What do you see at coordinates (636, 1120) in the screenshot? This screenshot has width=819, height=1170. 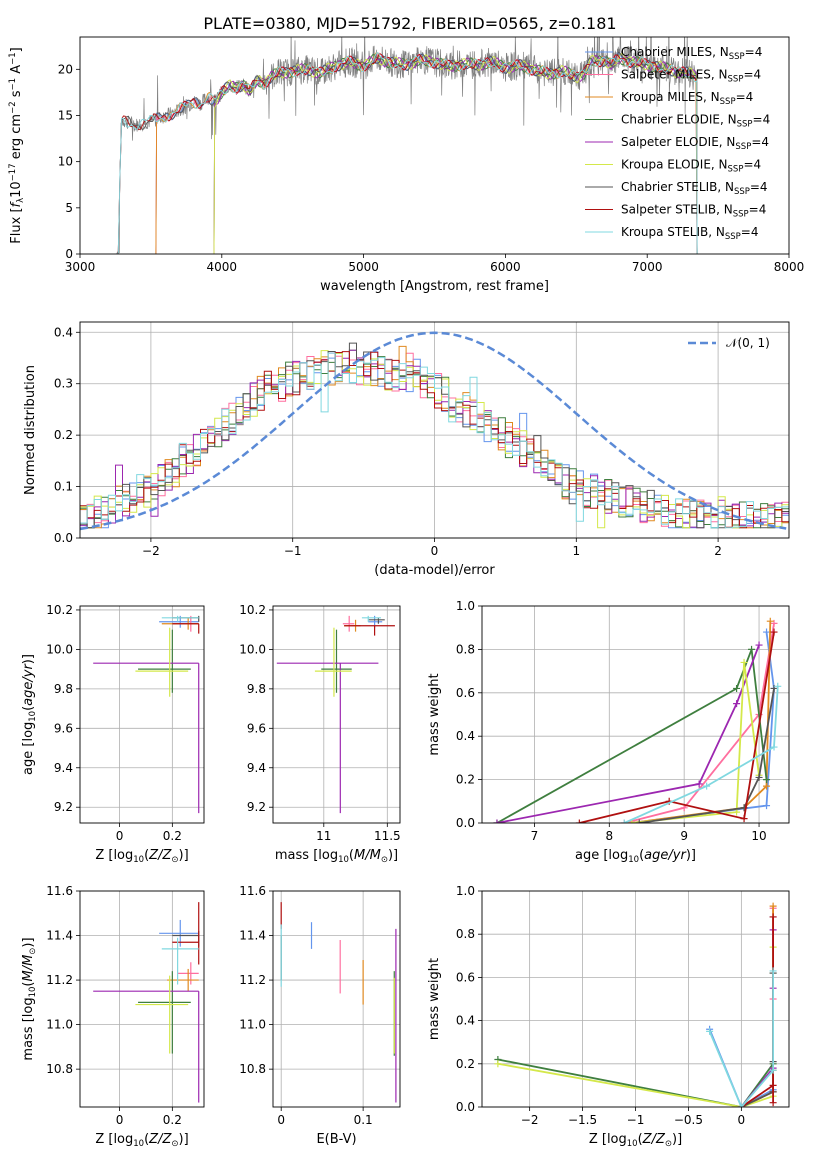 I see `x-tick-label: −1` at bounding box center [636, 1120].